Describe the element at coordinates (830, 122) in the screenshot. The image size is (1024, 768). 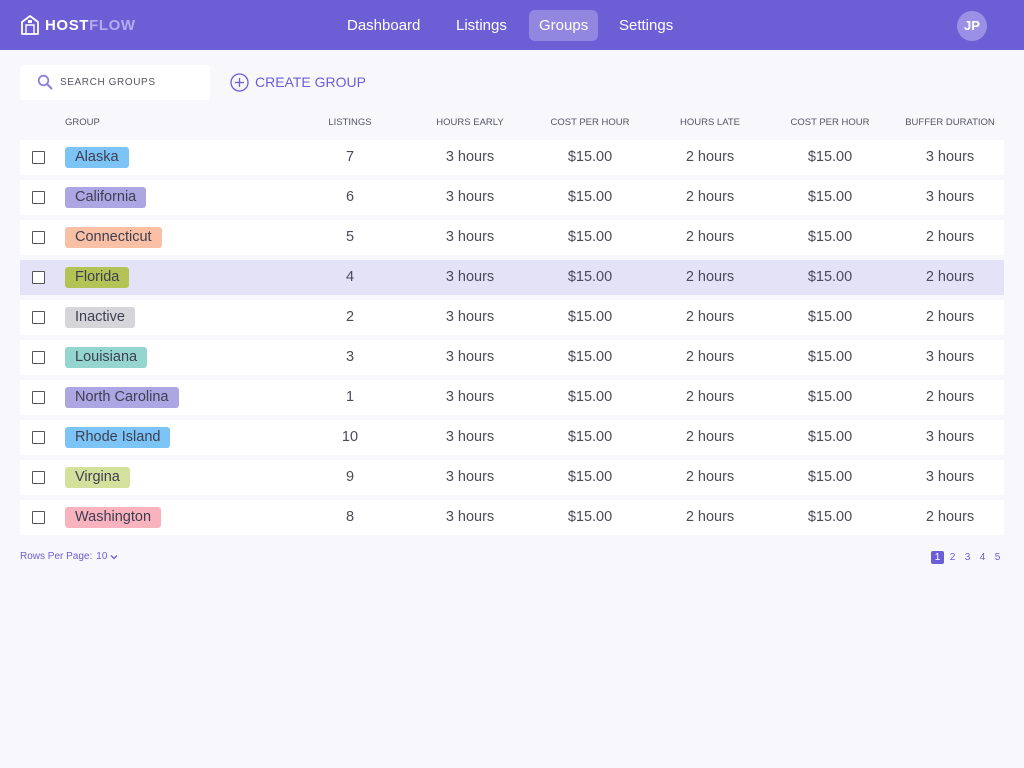
I see `column-header-cost-per-hour-late: COST PER HOUR` at that location.